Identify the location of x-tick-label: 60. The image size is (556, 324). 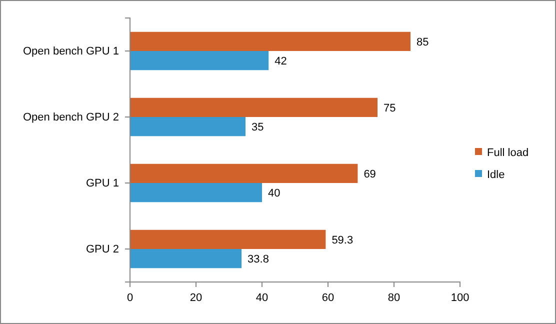
(328, 298).